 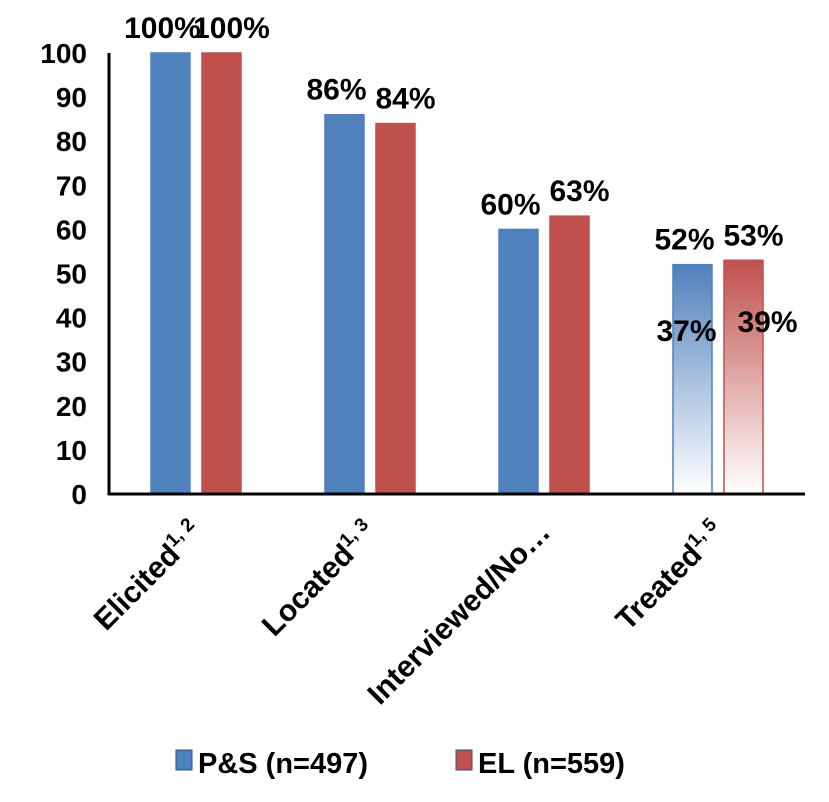 What do you see at coordinates (336, 90) in the screenshot?
I see `data-label: 86%` at bounding box center [336, 90].